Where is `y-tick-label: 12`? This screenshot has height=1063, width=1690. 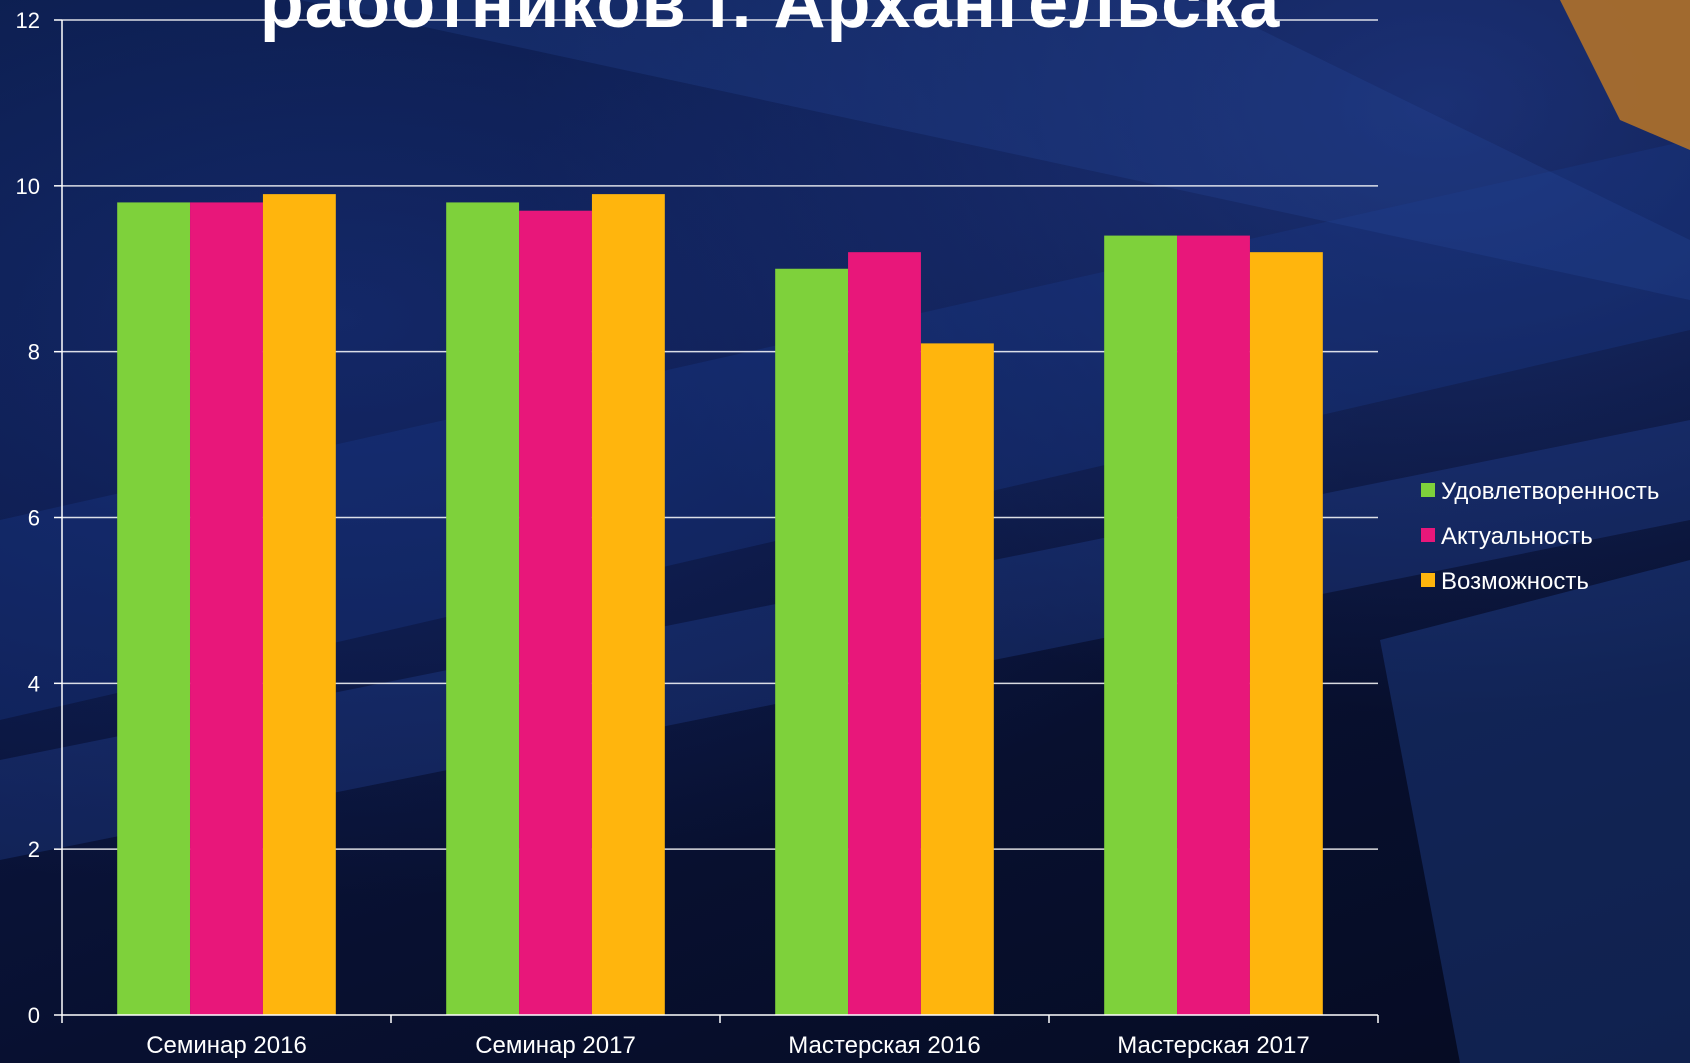 y-tick-label: 12 is located at coordinates (28, 20).